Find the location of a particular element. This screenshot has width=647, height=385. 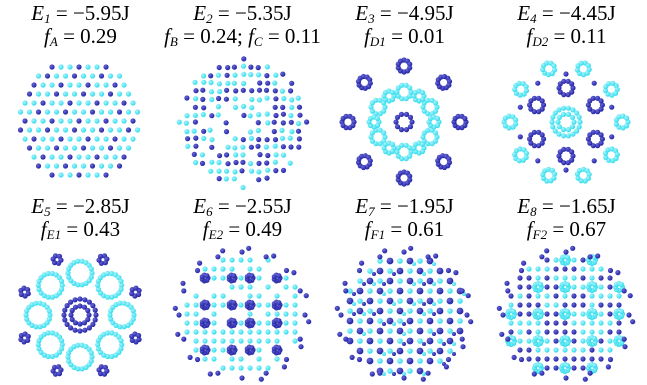

energy-label: E3 = −4.95J is located at coordinates (404, 16).